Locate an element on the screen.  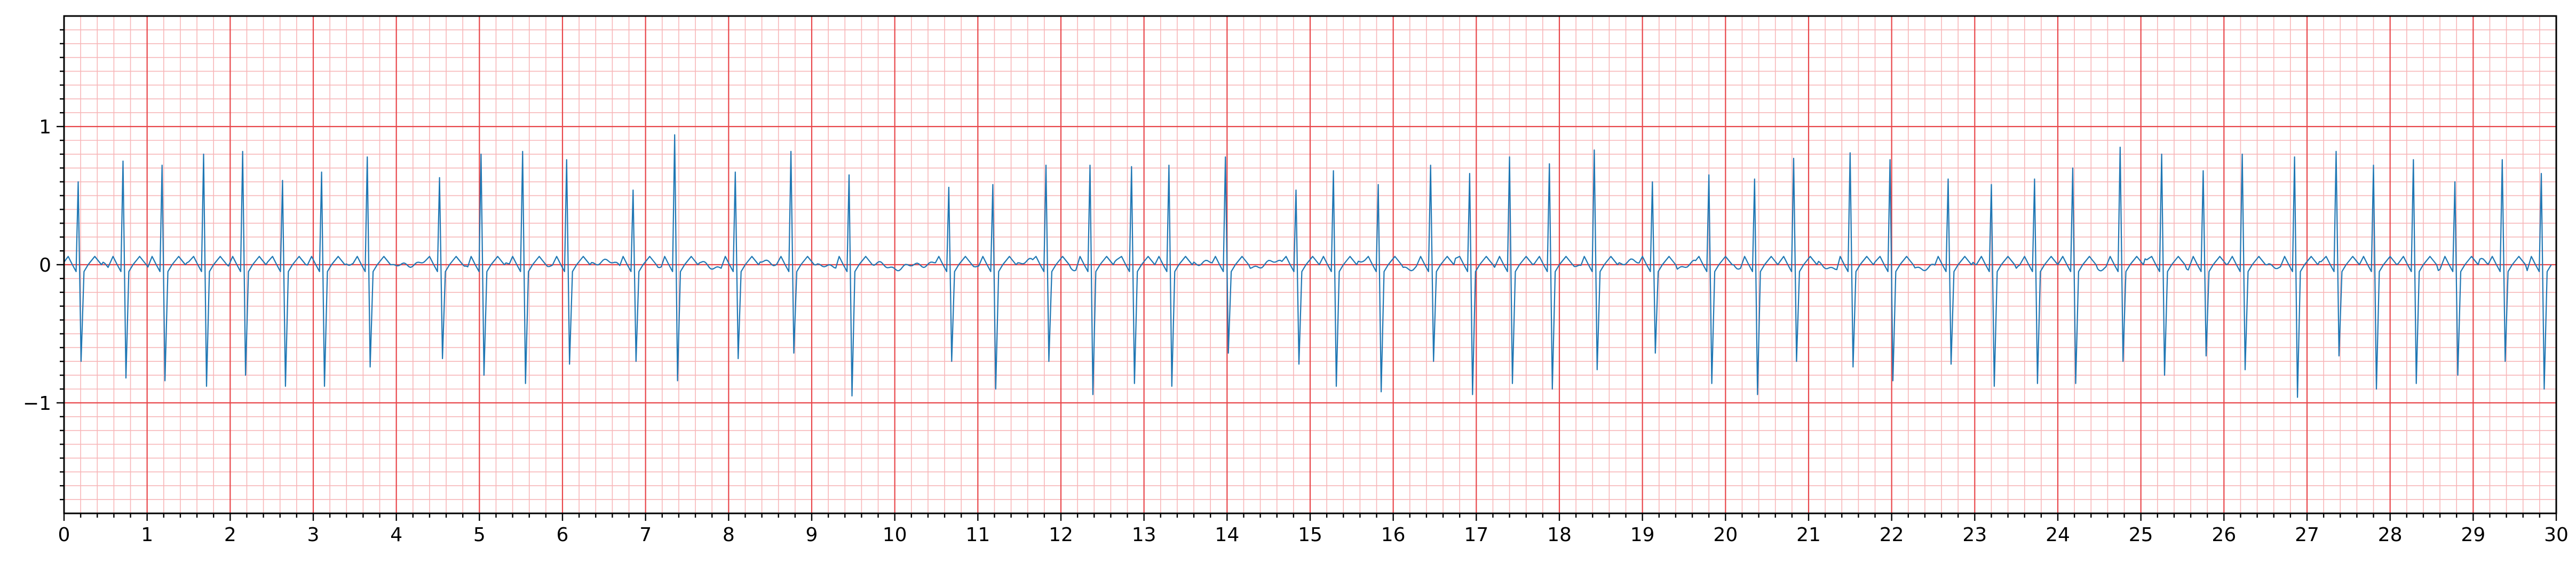
y-tick-label: −1 is located at coordinates (37, 404).